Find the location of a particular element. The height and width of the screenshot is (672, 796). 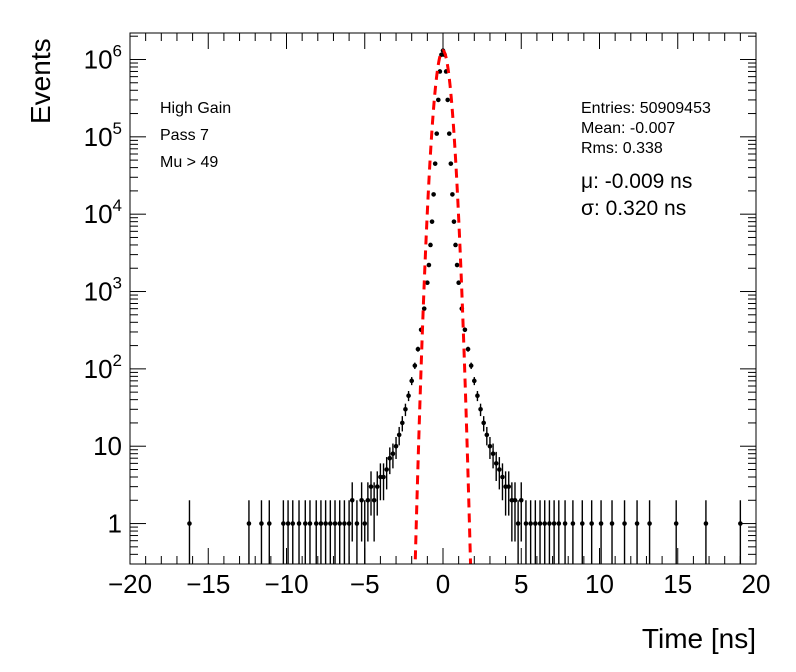

y-tick-label: 10⁶ is located at coordinates (103, 57).